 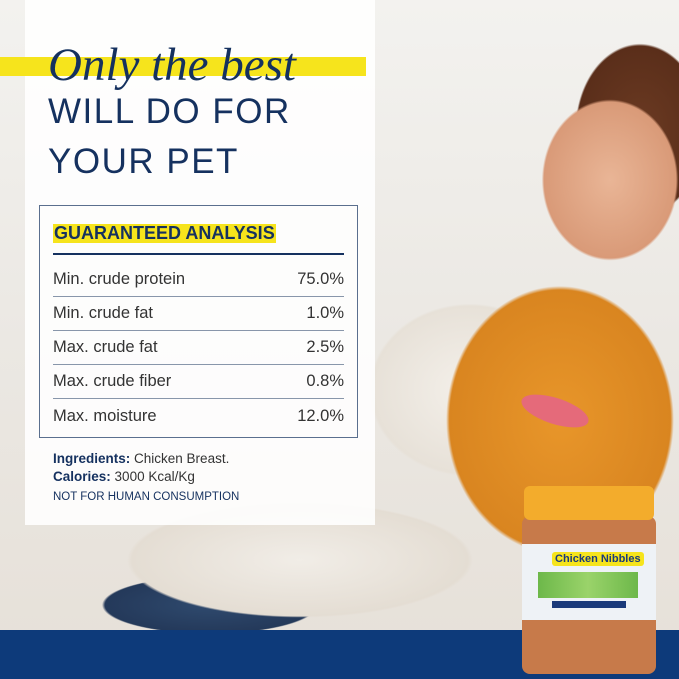 What do you see at coordinates (103, 313) in the screenshot?
I see `nutrient-label: Min. crude fat` at bounding box center [103, 313].